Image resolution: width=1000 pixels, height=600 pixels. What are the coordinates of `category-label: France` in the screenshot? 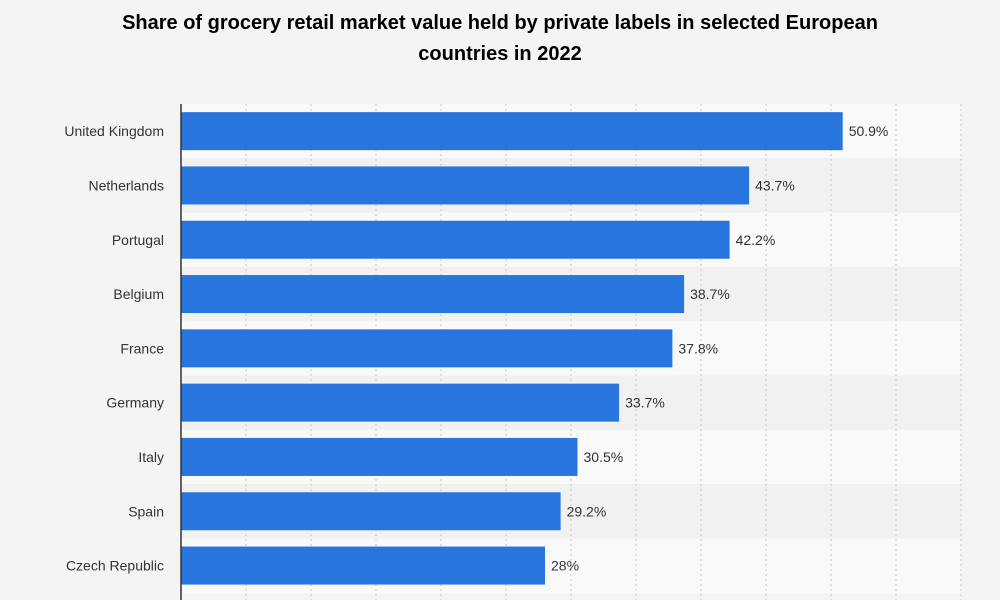 It's located at (142, 348).